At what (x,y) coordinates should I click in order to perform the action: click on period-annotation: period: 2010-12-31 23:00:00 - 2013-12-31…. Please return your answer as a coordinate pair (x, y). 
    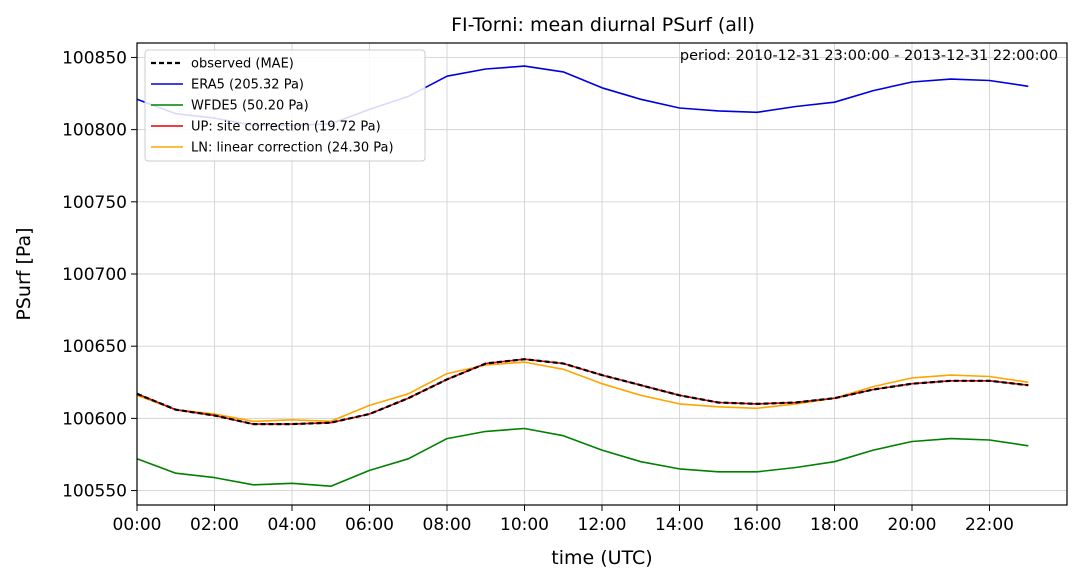
    Looking at the image, I should click on (869, 56).